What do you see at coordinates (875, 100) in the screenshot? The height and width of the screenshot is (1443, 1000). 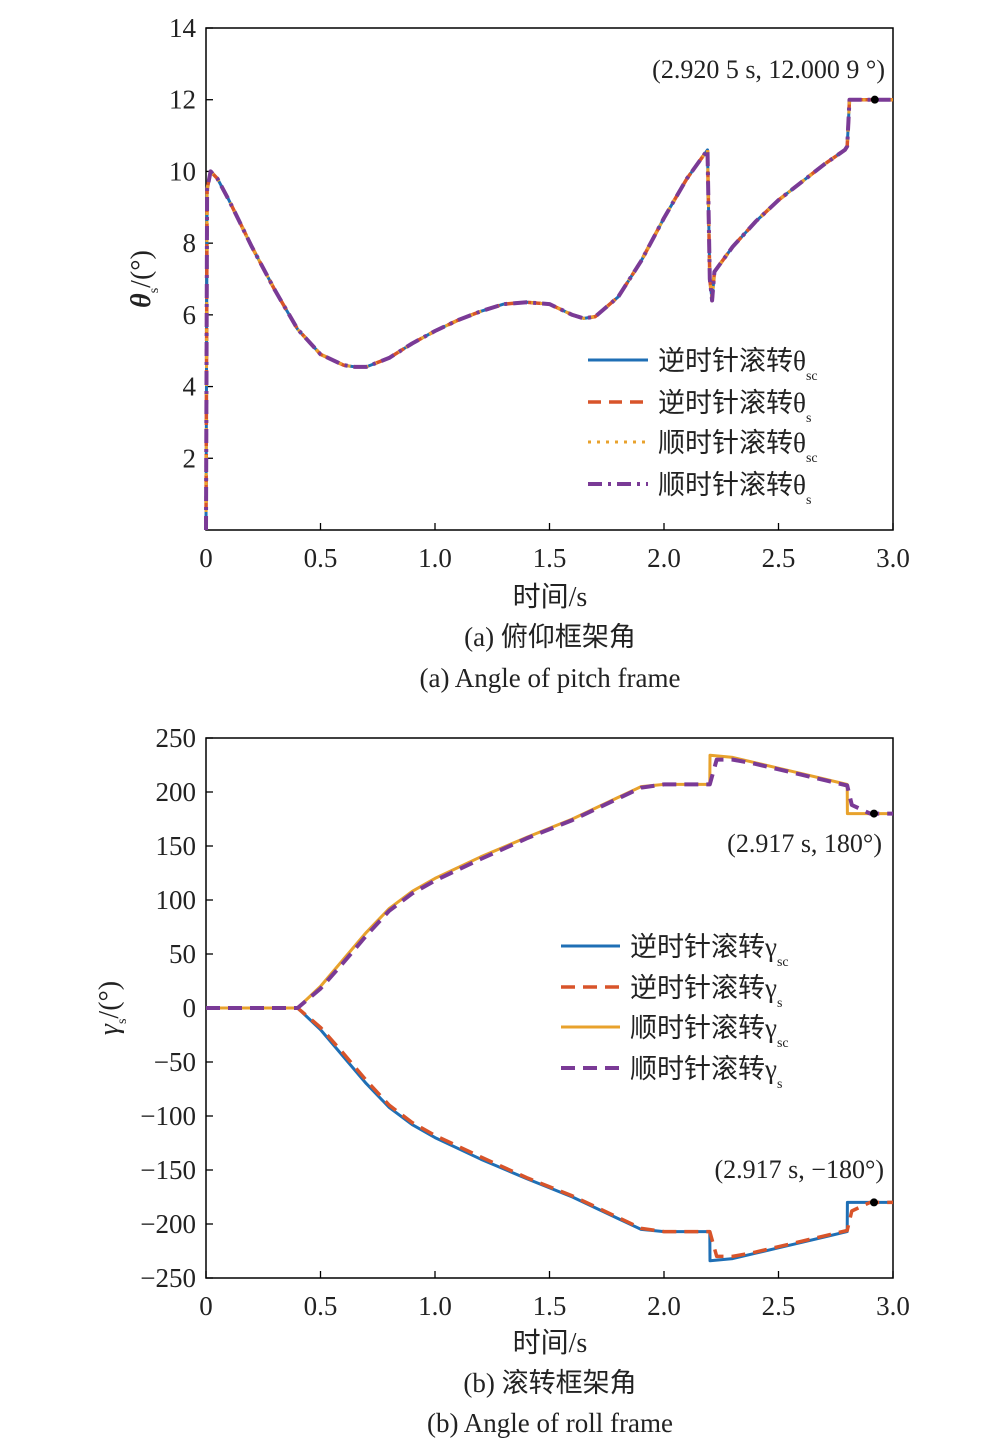 I see `chart-a-annotation-marker` at bounding box center [875, 100].